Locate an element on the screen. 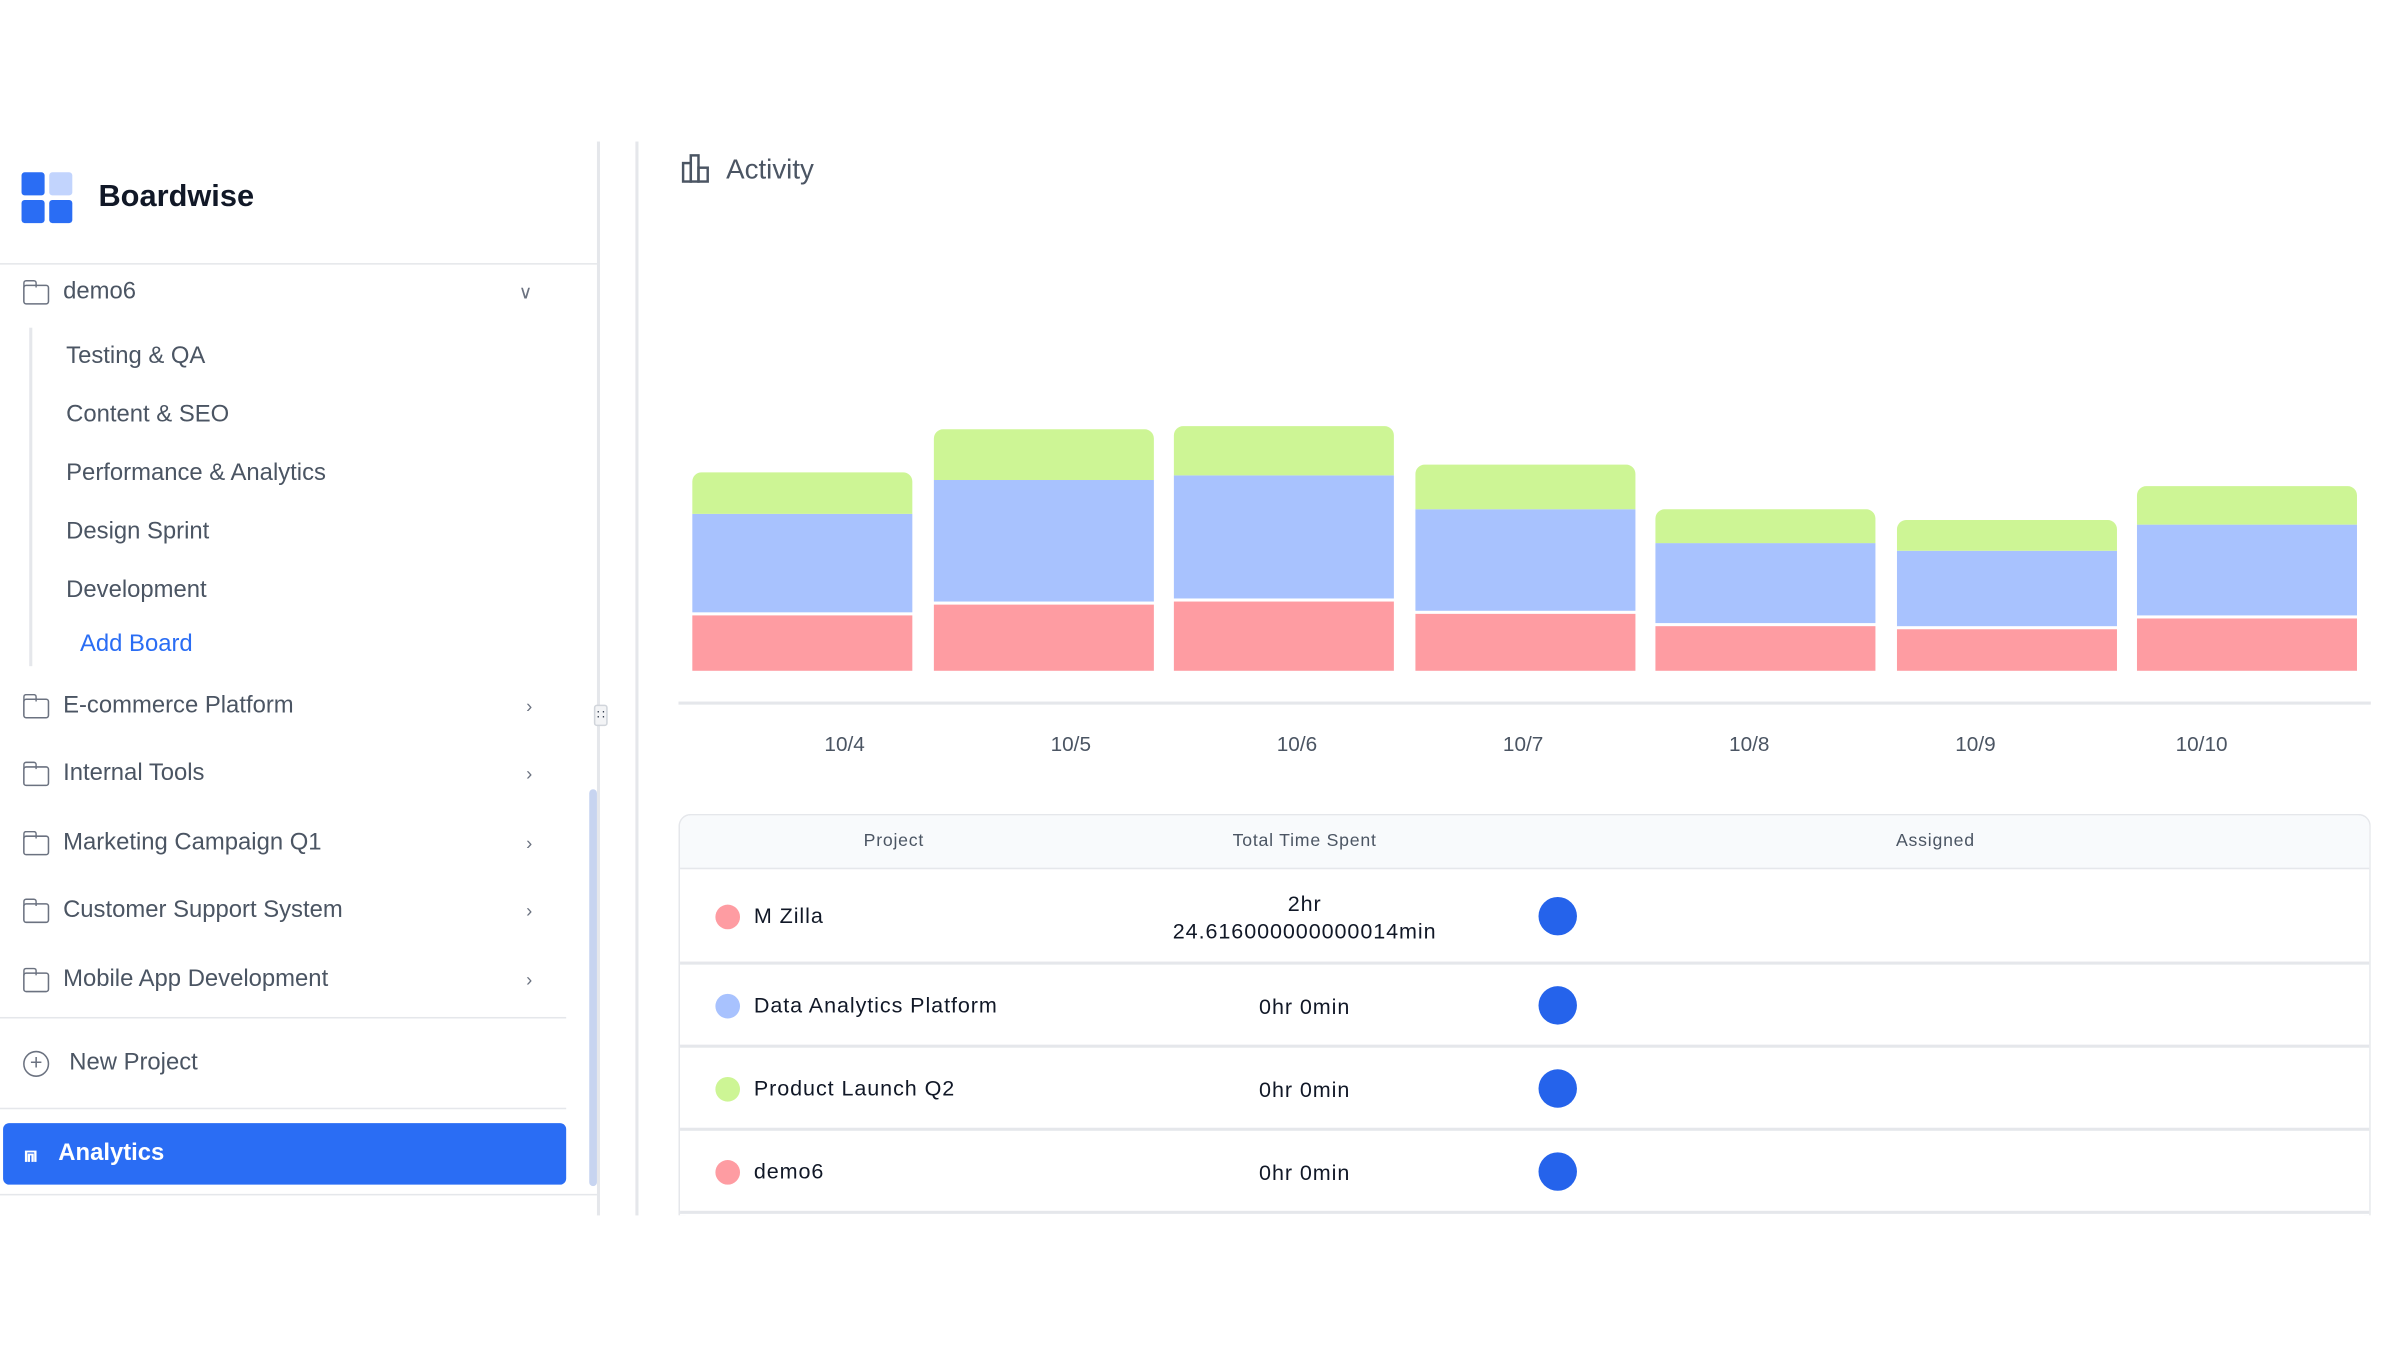 Image resolution: width=2400 pixels, height=1350 pixels. new-project-button: + New Project is located at coordinates (283, 1062).